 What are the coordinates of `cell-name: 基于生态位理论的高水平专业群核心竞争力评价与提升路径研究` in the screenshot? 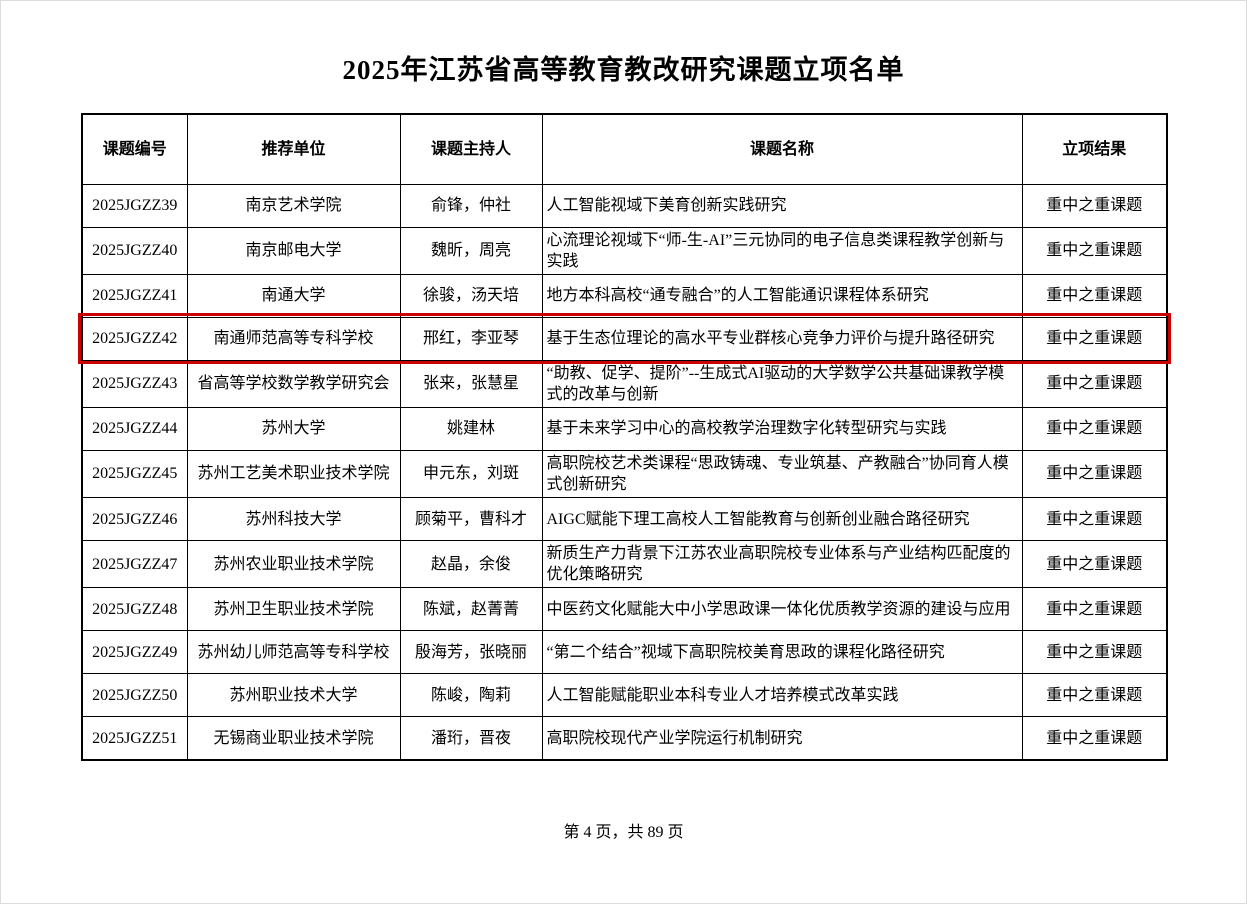 It's located at (782, 338).